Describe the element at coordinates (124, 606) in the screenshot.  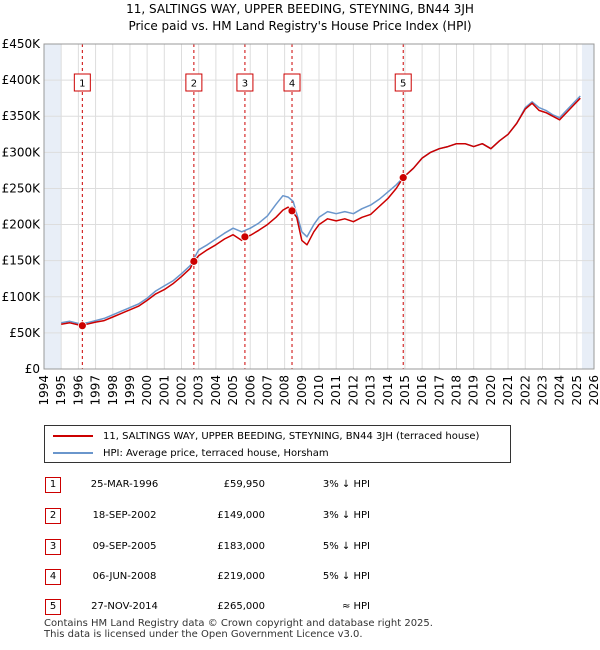
I see `transaction-date: 27-NOV-2014` at that location.